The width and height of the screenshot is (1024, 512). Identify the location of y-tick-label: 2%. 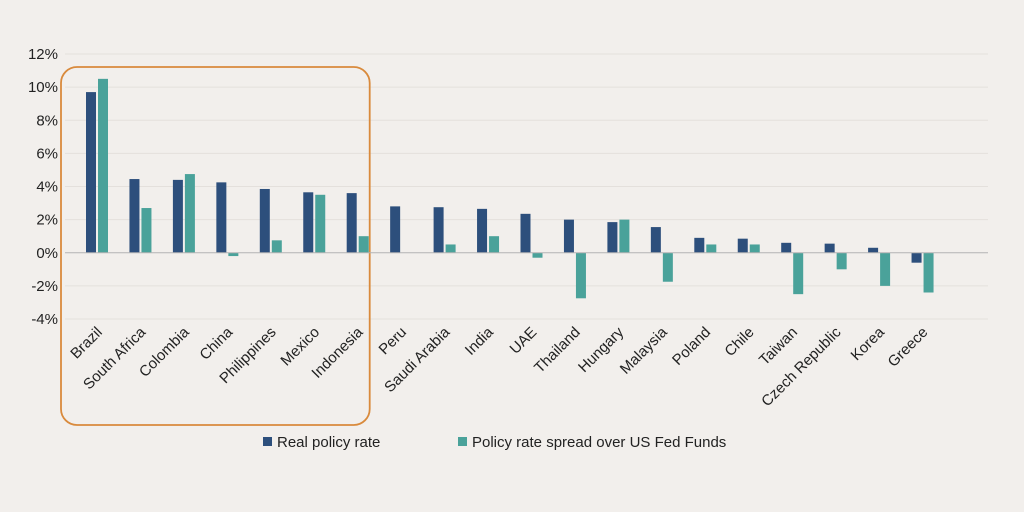
(47, 220).